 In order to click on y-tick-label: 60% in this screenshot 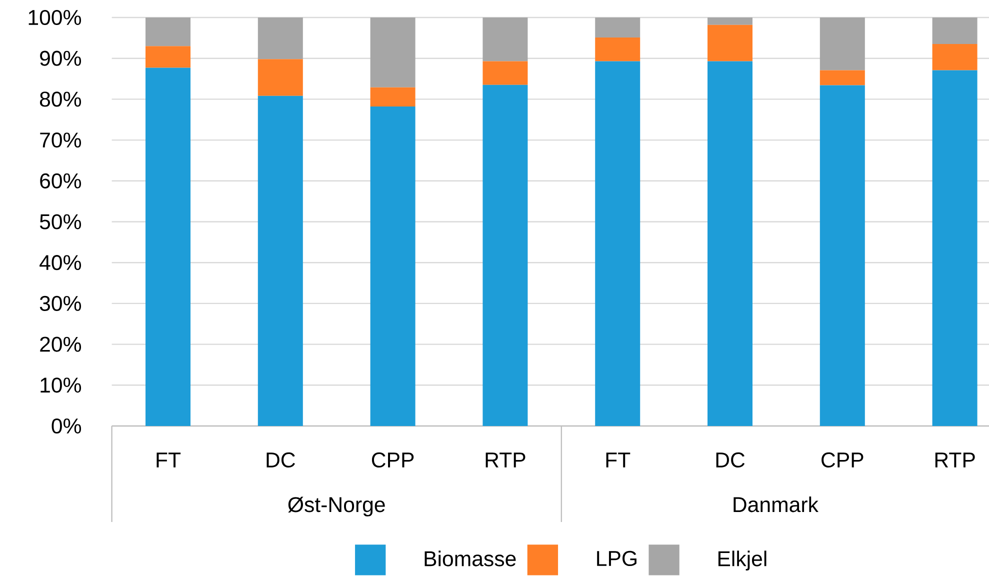, I will do `click(60, 180)`.